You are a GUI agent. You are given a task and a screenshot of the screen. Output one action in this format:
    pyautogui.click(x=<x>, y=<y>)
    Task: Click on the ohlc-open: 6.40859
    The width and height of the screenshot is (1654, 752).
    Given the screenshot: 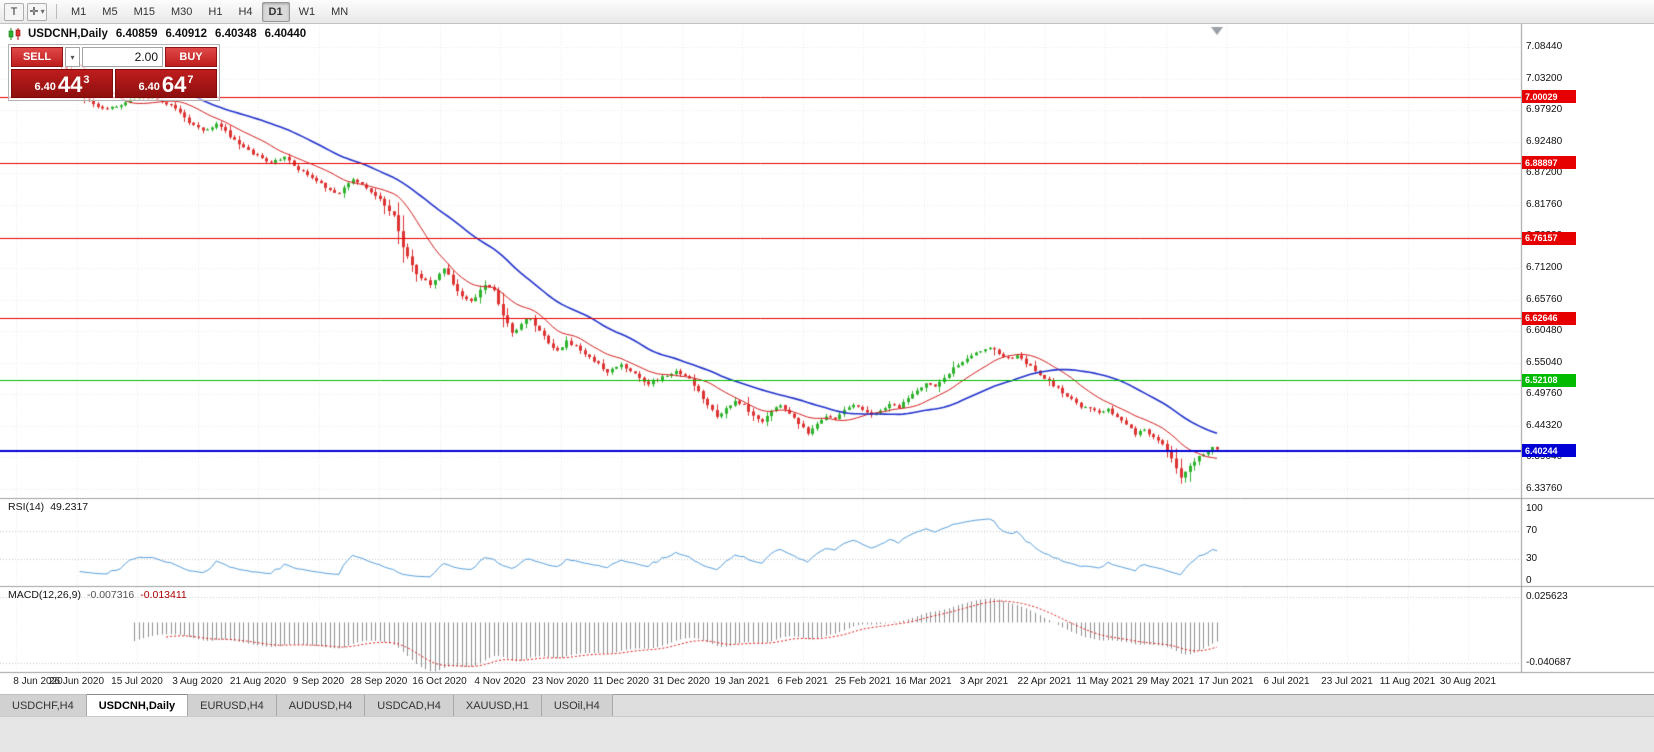 What is the action you would take?
    pyautogui.click(x=136, y=34)
    